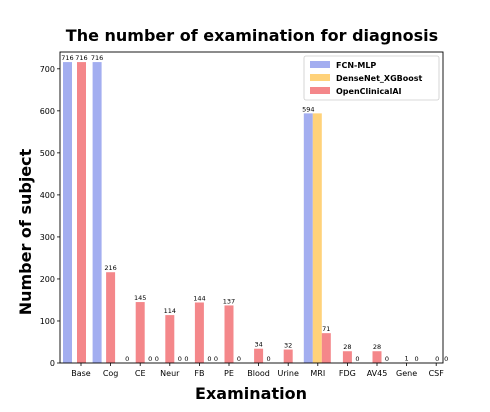 The height and width of the screenshot is (412, 490). Describe the element at coordinates (356, 65) in the screenshot. I see `legend-label-fcn-mlp: FCN-MLP` at that location.